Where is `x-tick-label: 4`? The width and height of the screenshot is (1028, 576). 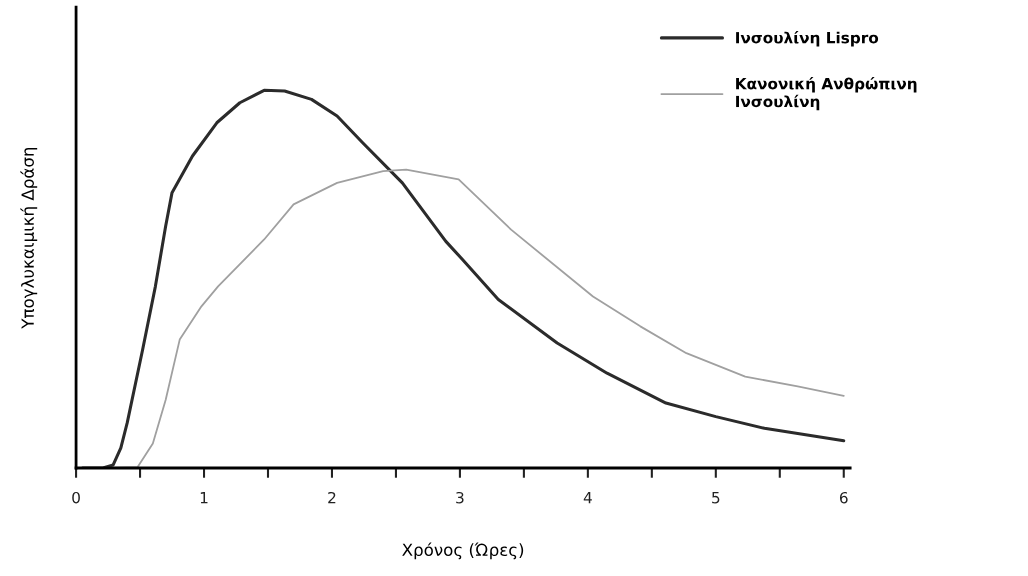 x-tick-label: 4 is located at coordinates (587, 498).